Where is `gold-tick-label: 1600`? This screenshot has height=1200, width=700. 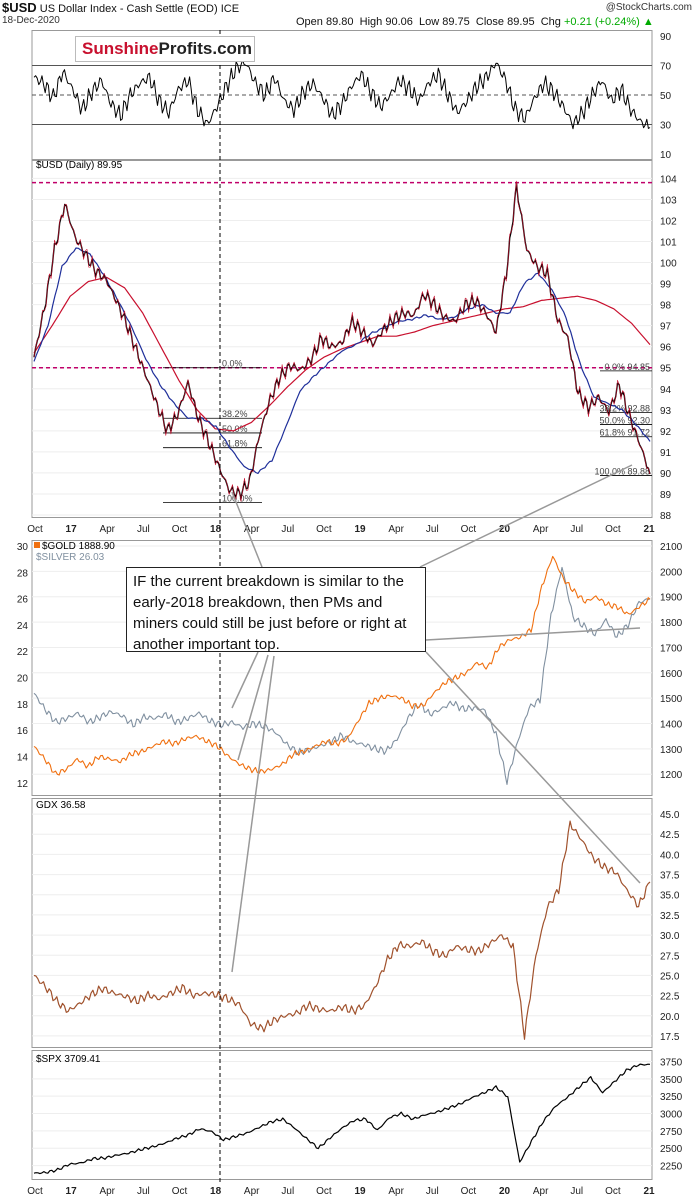
gold-tick-label: 1600 is located at coordinates (671, 674).